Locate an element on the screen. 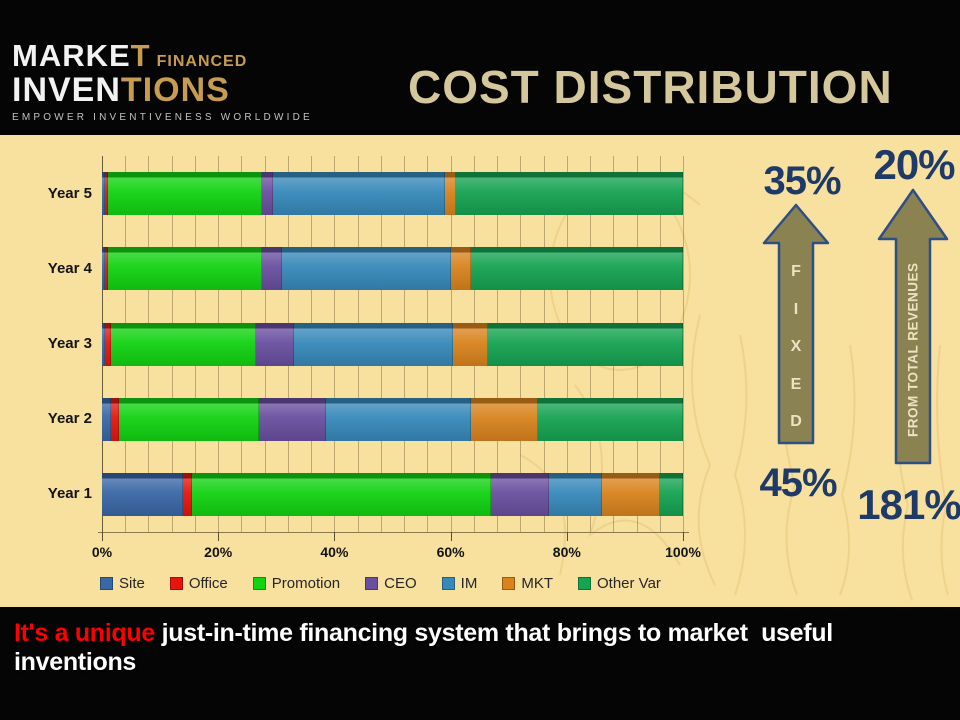 This screenshot has width=960, height=720. logo-tagline: EMPOWER INVENTIVENESS WORLDWIDE is located at coordinates (162, 117).